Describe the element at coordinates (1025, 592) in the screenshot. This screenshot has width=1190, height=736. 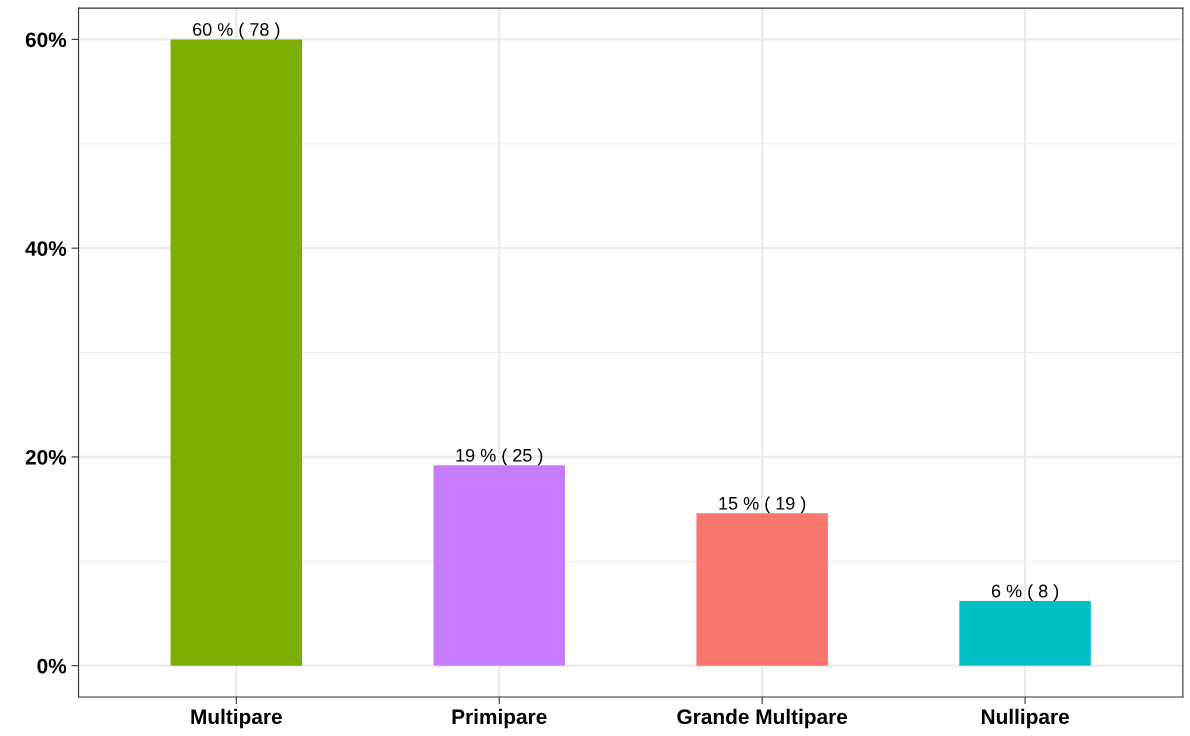
I see `data-label: 6 % ( 8 )` at that location.